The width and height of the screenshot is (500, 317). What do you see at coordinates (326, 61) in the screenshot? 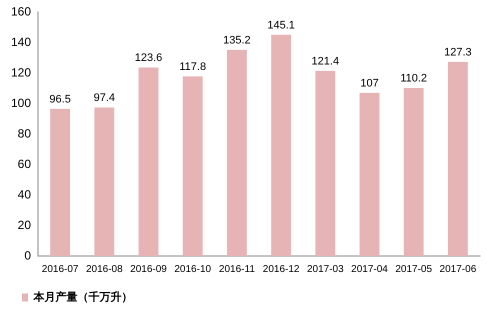
I see `data-label: 121.4` at bounding box center [326, 61].